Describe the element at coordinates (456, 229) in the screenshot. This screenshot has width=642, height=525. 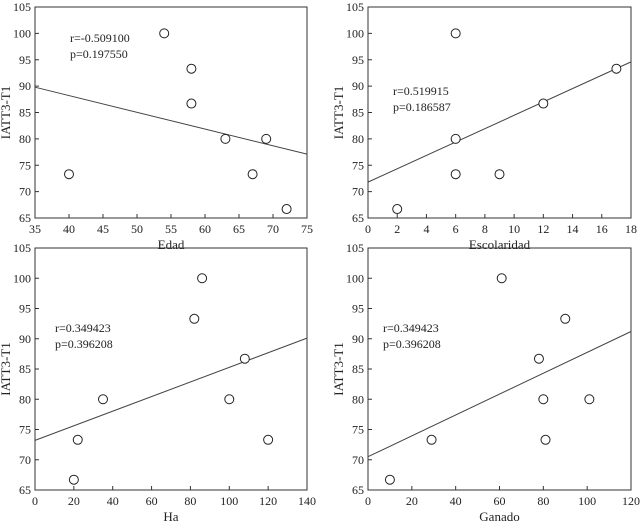
I see `x-tick-label: 6` at that location.